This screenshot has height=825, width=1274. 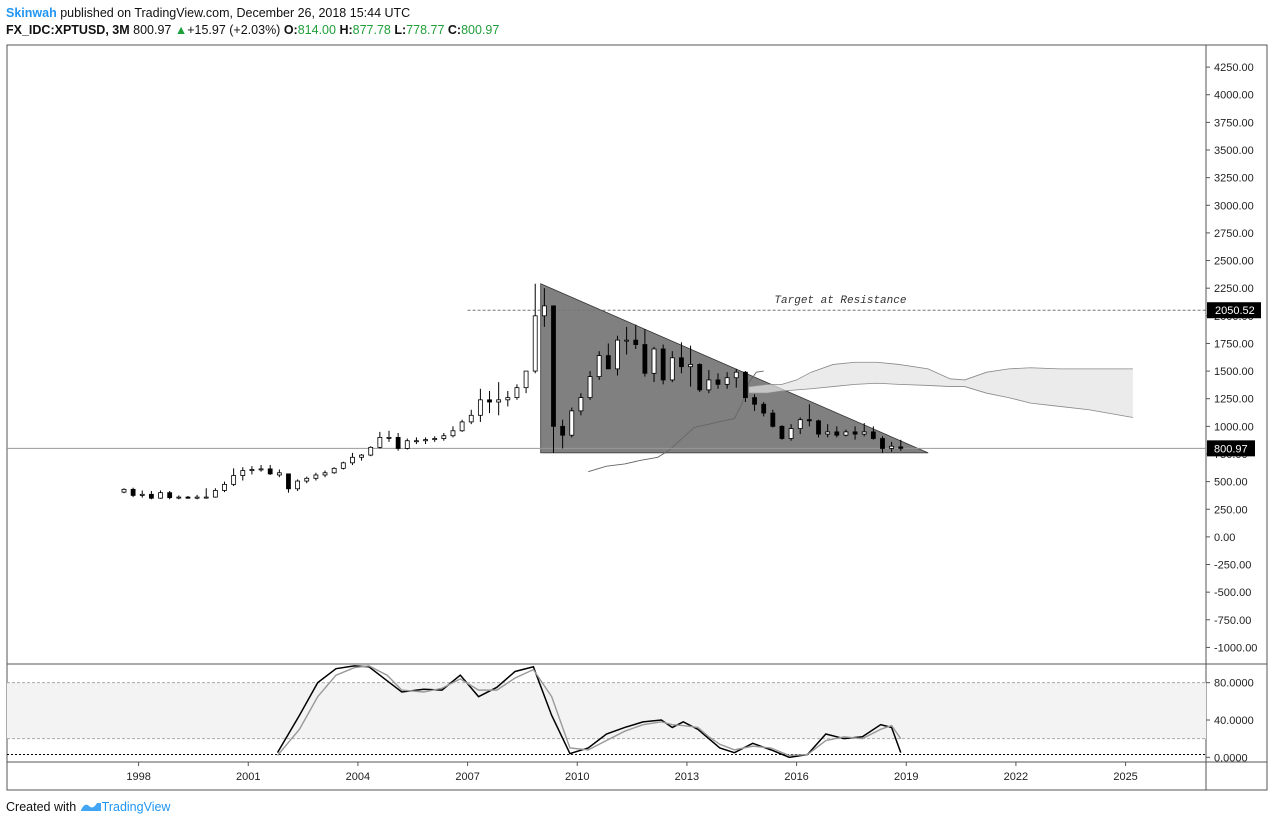 What do you see at coordinates (136, 807) in the screenshot?
I see `tradingview-brand-link: TradingView` at bounding box center [136, 807].